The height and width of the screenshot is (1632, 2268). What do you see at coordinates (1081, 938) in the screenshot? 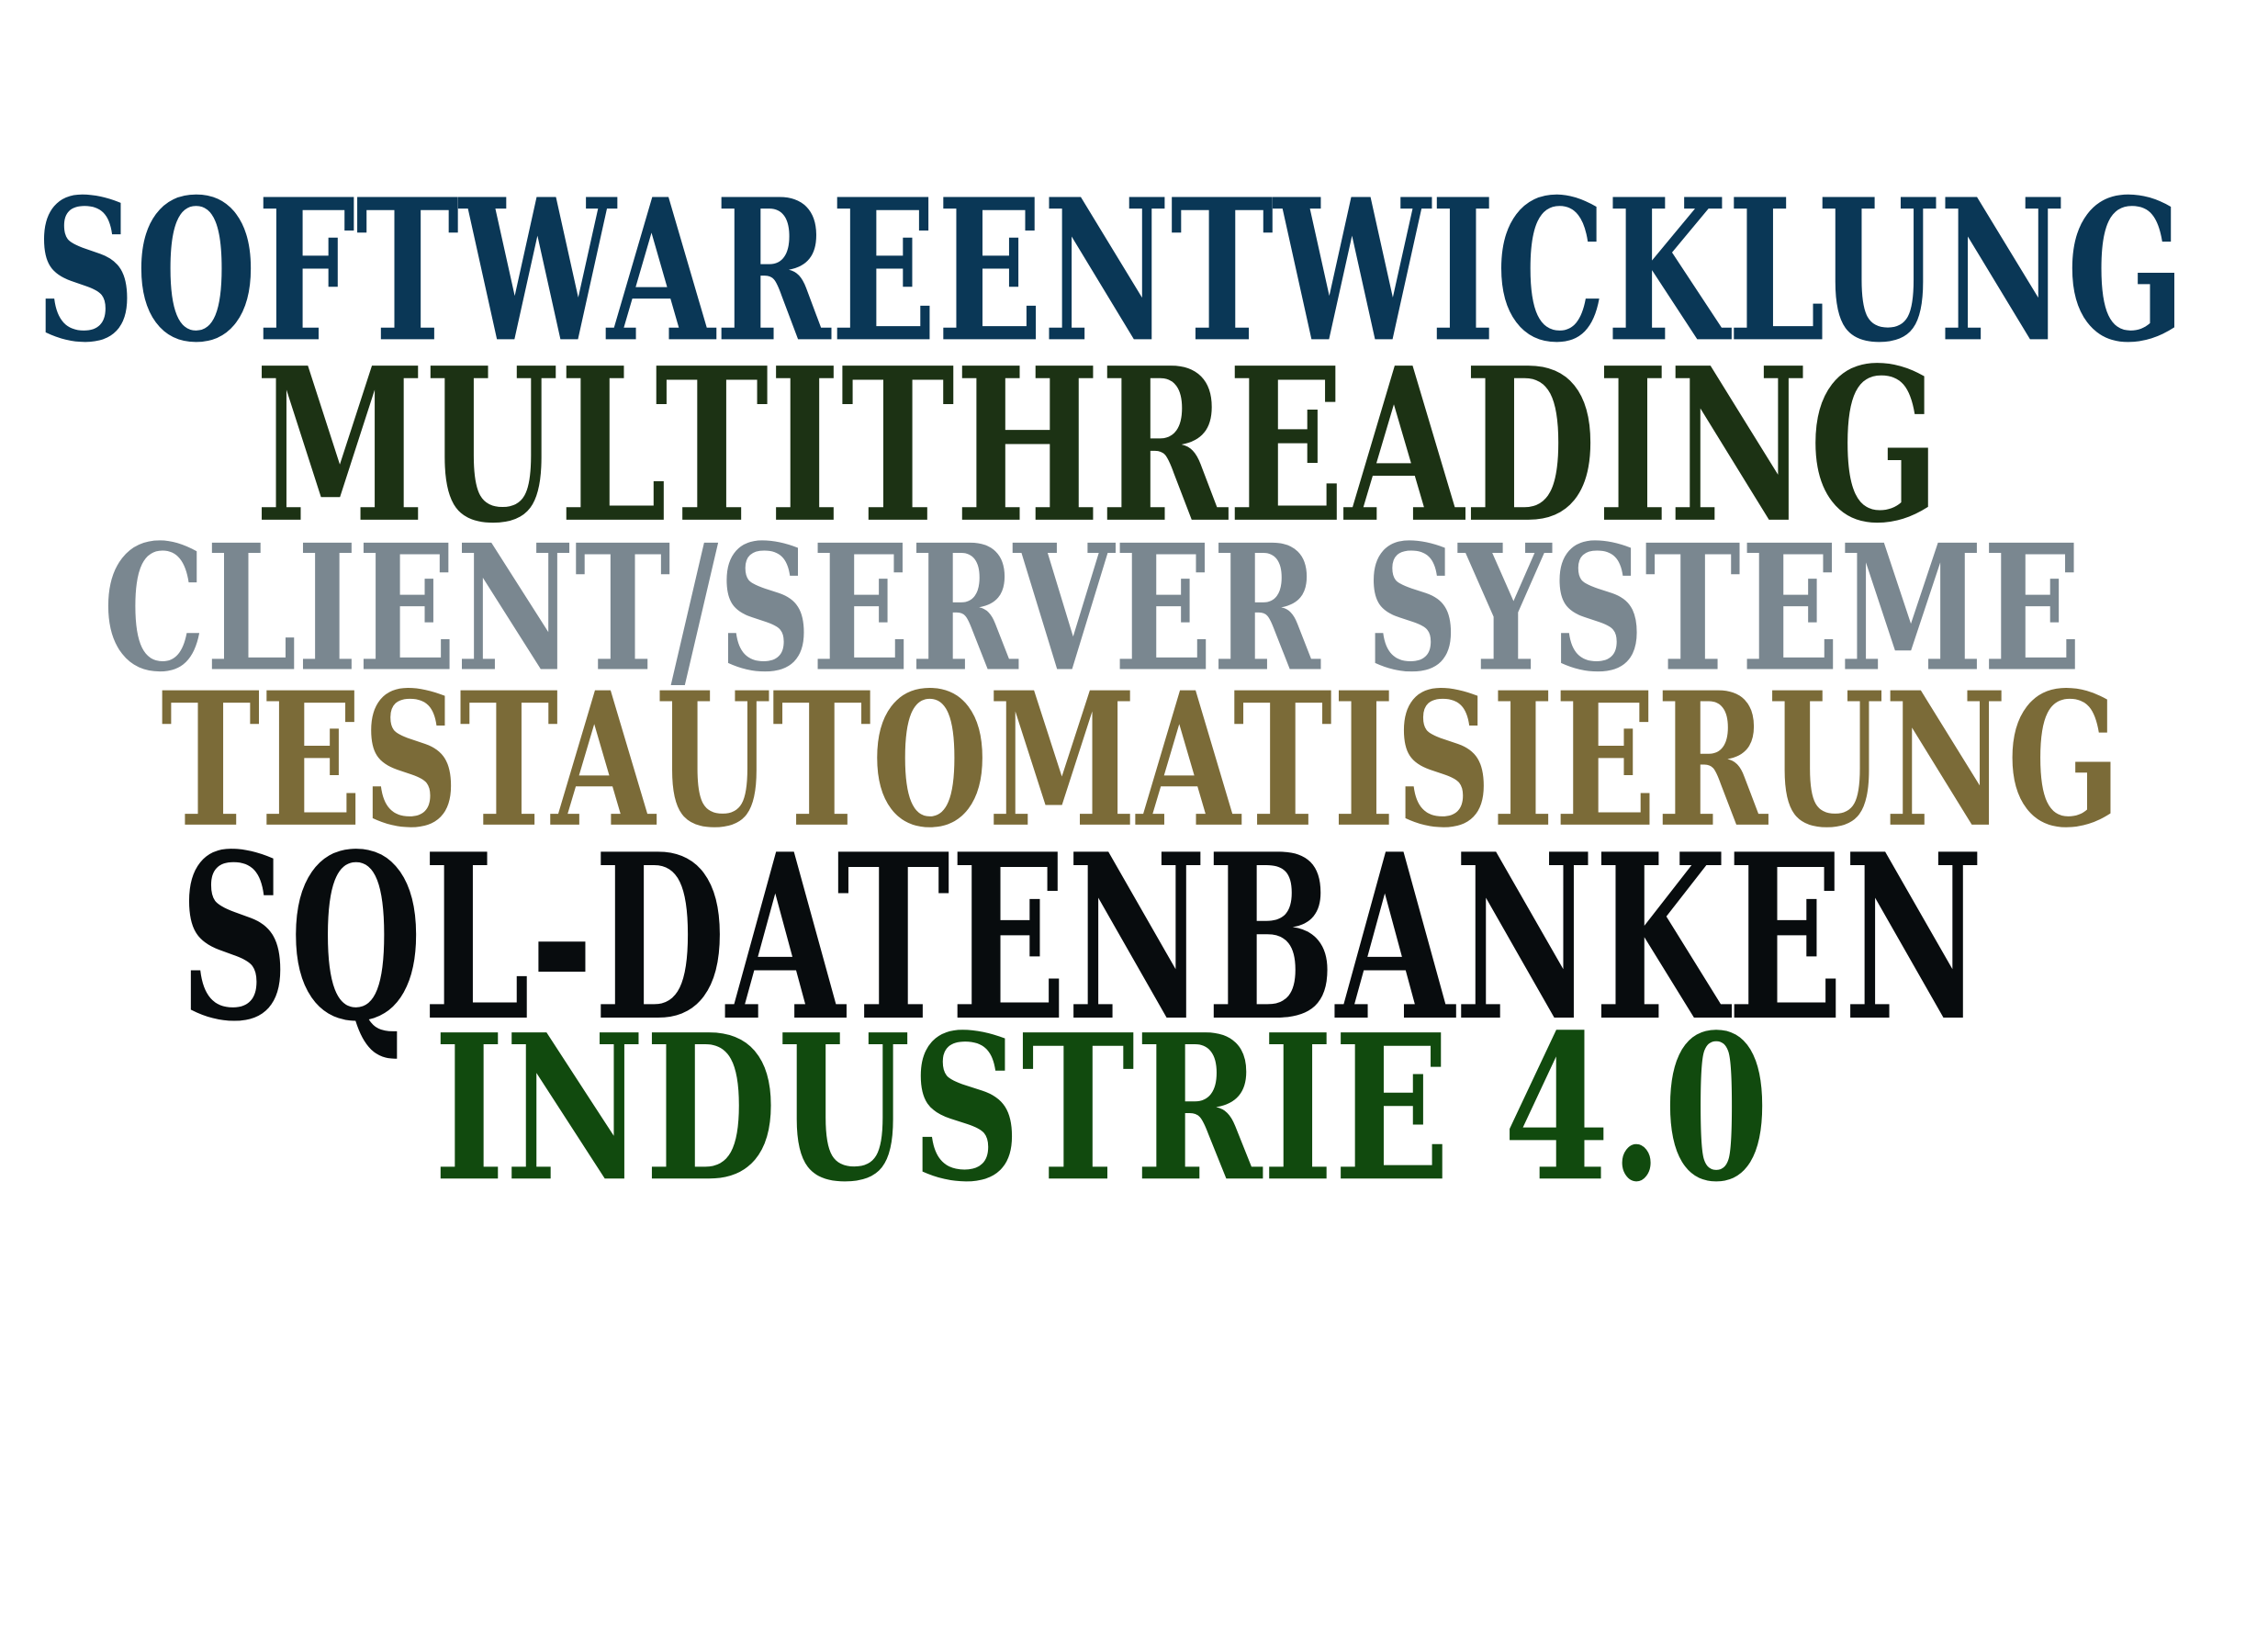
I see `word-sql-datenbanken: SQL-DATENBANKEN` at bounding box center [1081, 938].